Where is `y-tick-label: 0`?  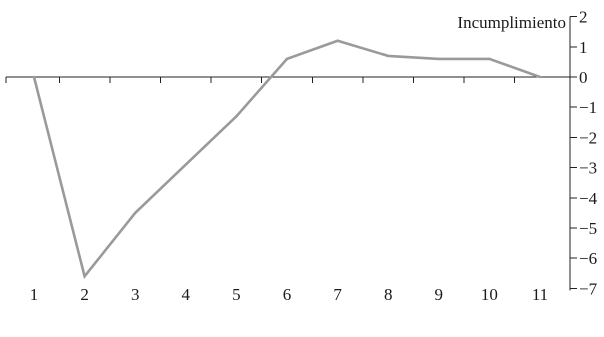 y-tick-label: 0 is located at coordinates (583, 77).